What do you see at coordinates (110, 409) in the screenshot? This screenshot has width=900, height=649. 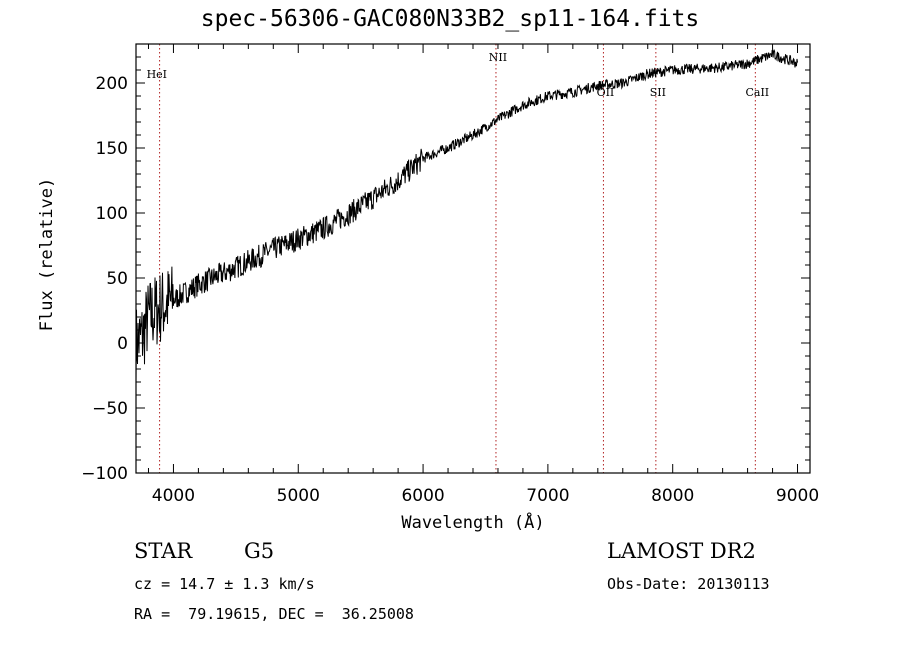 I see `y-tick-label: −50` at bounding box center [110, 409].